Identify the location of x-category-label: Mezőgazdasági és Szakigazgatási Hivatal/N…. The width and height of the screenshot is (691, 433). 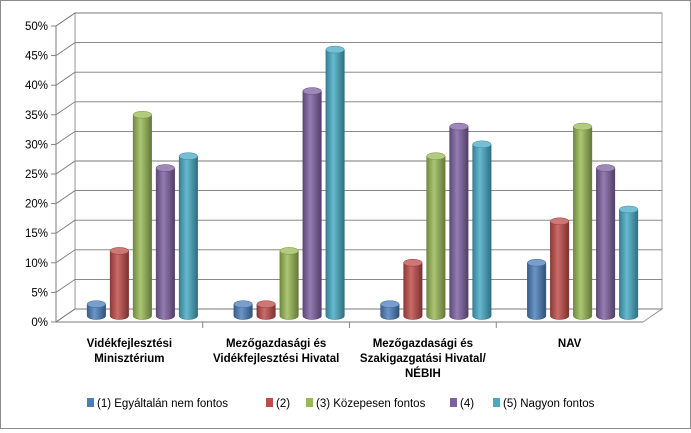
(423, 359).